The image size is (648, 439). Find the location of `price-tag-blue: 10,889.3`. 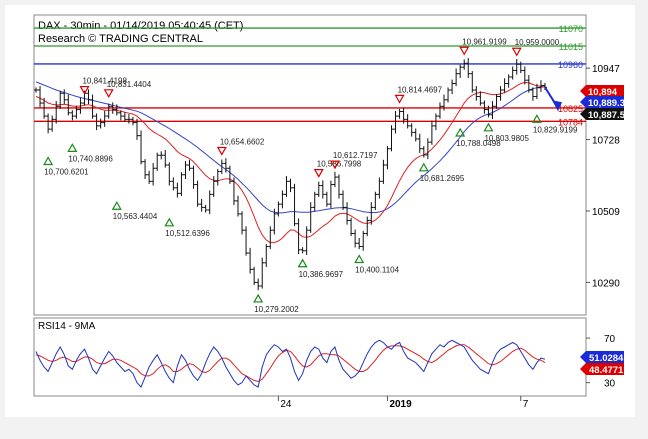

price-tag-blue: 10,889.3 is located at coordinates (602, 102).